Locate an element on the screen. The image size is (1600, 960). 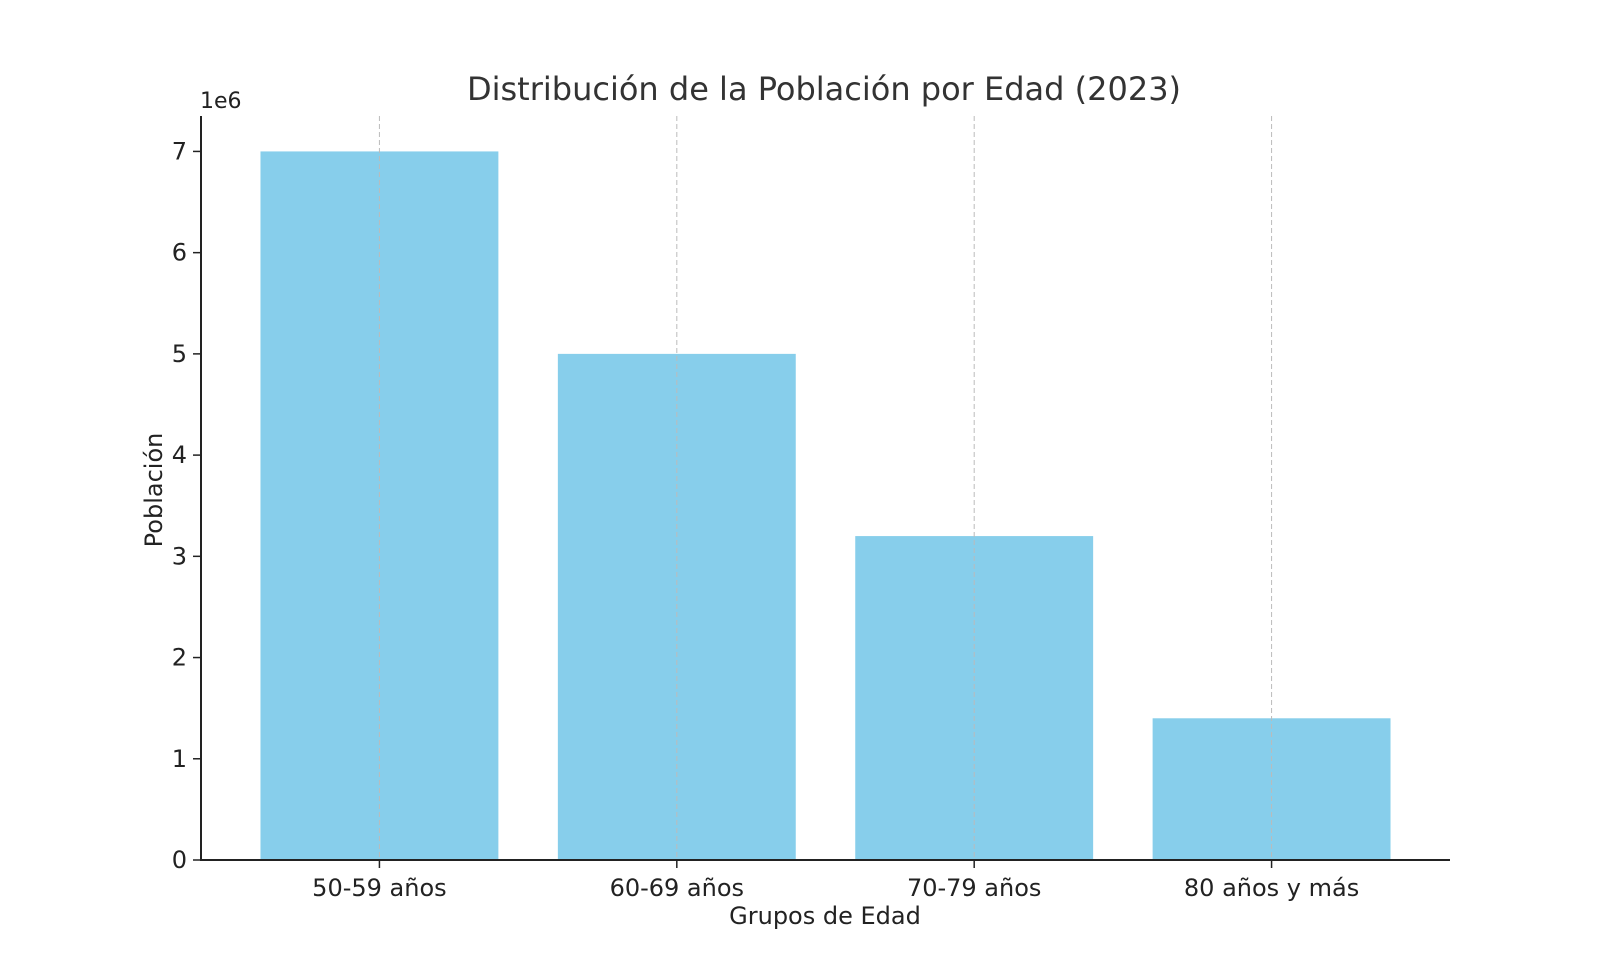
y-tick-label: 4 is located at coordinates (179, 455).